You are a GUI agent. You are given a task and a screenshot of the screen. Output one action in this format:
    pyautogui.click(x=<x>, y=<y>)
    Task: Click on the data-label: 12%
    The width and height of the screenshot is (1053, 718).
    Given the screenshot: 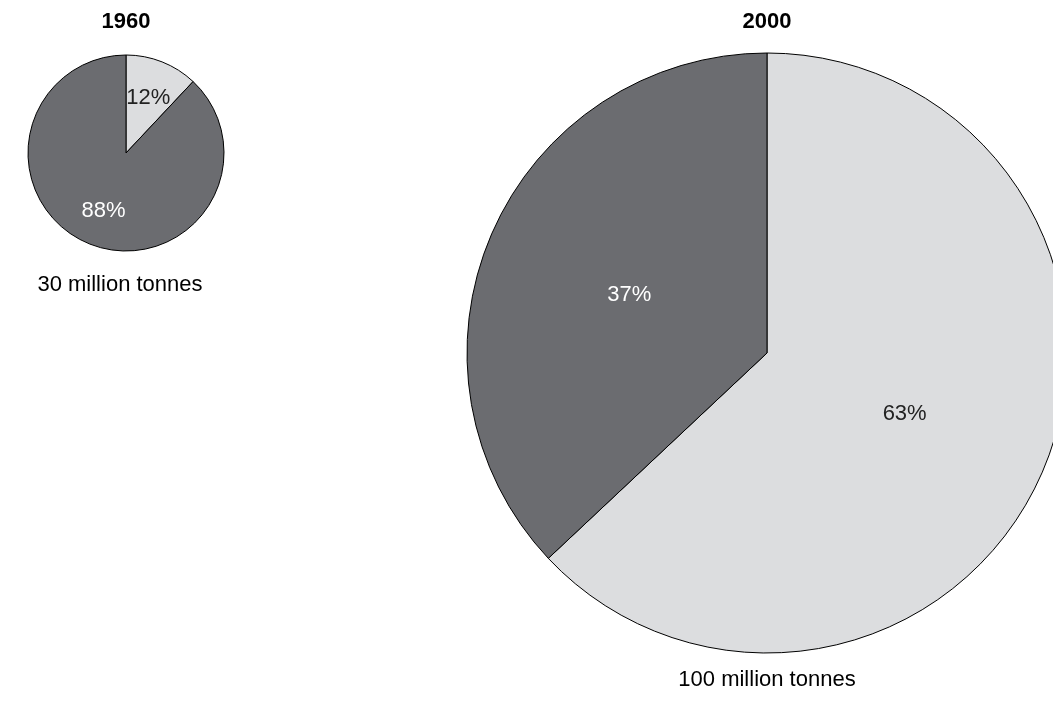 What is the action you would take?
    pyautogui.click(x=148, y=97)
    